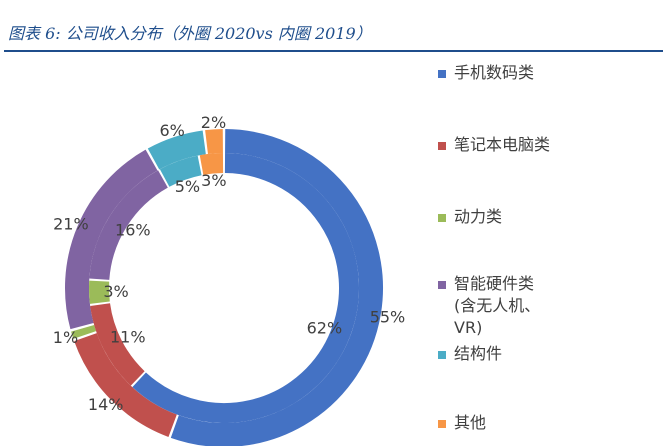 This screenshot has width=667, height=446. I want to click on outer-ring-label-0: 55%, so click(388, 316).